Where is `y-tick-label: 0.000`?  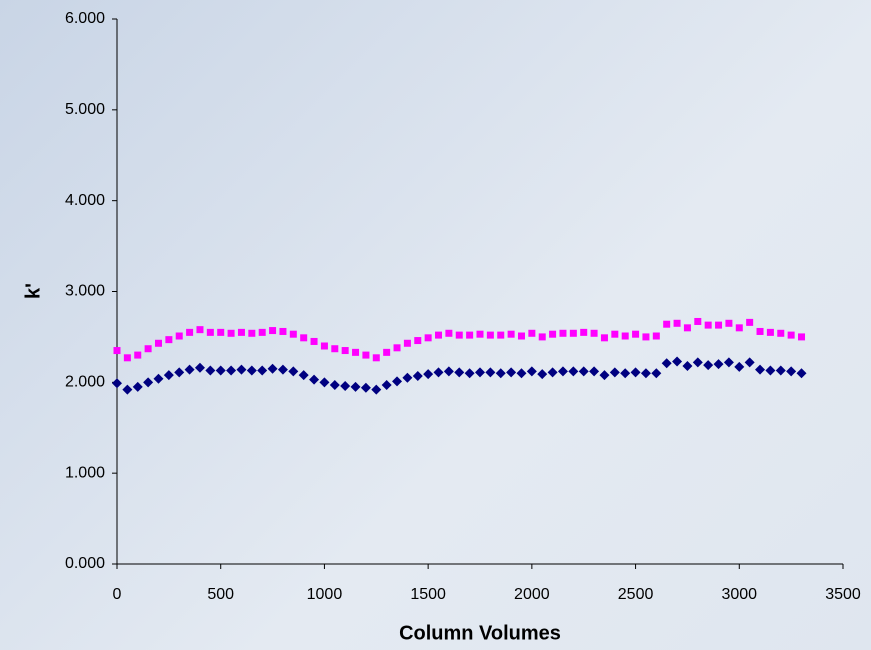 y-tick-label: 0.000 is located at coordinates (85, 563).